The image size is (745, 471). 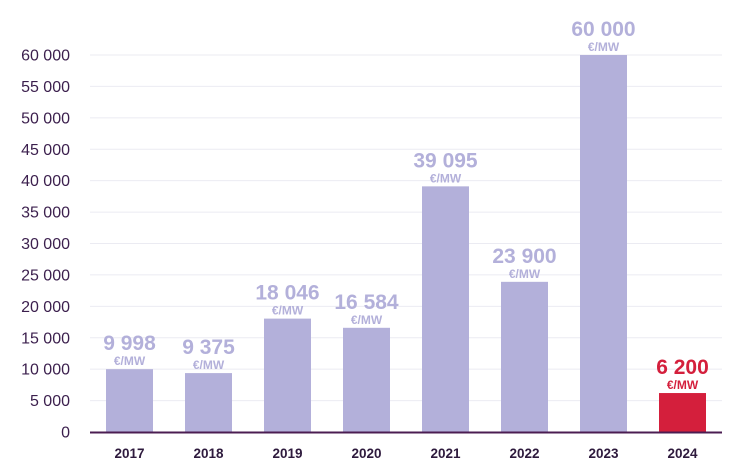 I want to click on x-tick-label: 2020, so click(x=366, y=453).